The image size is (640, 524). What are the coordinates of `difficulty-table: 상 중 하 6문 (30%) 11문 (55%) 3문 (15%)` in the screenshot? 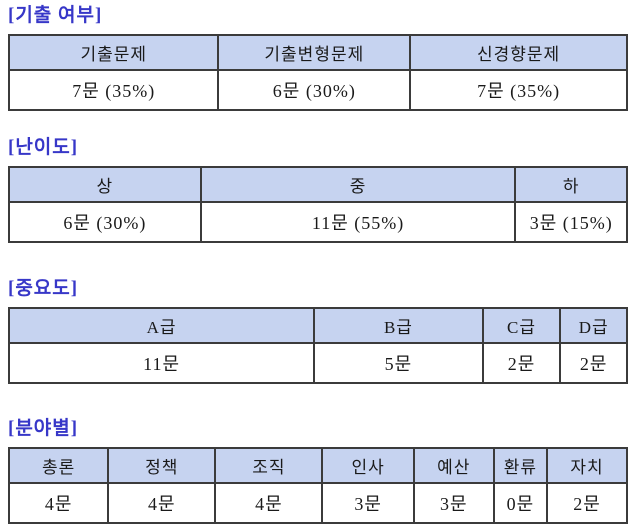 It's located at (318, 204).